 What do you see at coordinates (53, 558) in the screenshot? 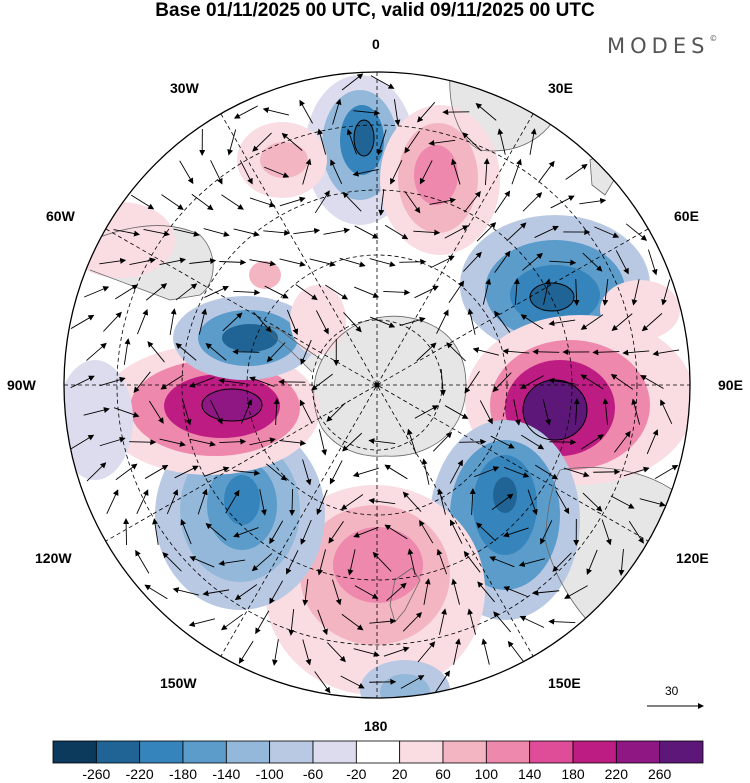
I see `lon-label-120w: 120W` at bounding box center [53, 558].